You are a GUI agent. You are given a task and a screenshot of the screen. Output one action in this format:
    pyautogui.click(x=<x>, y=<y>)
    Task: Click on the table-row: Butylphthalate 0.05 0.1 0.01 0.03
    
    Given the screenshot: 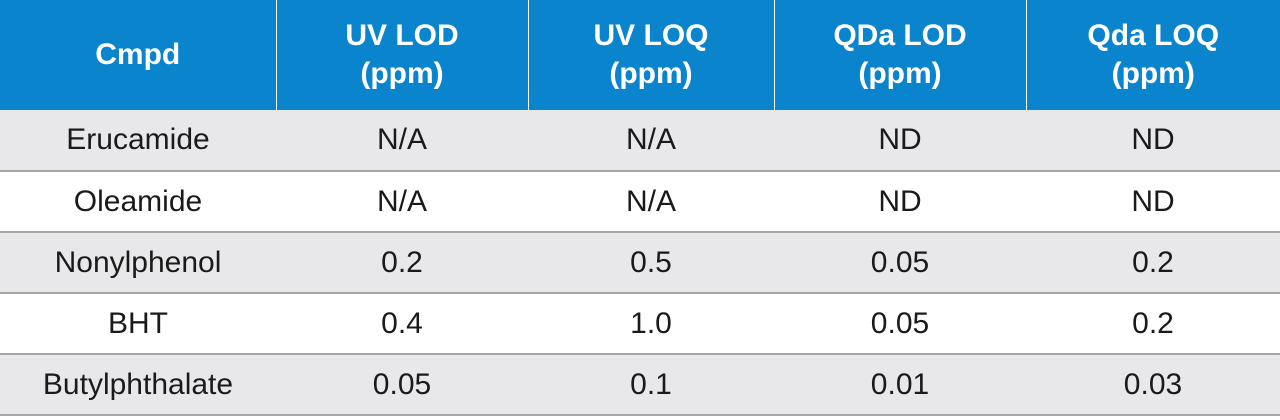 What is the action you would take?
    pyautogui.click(x=640, y=385)
    